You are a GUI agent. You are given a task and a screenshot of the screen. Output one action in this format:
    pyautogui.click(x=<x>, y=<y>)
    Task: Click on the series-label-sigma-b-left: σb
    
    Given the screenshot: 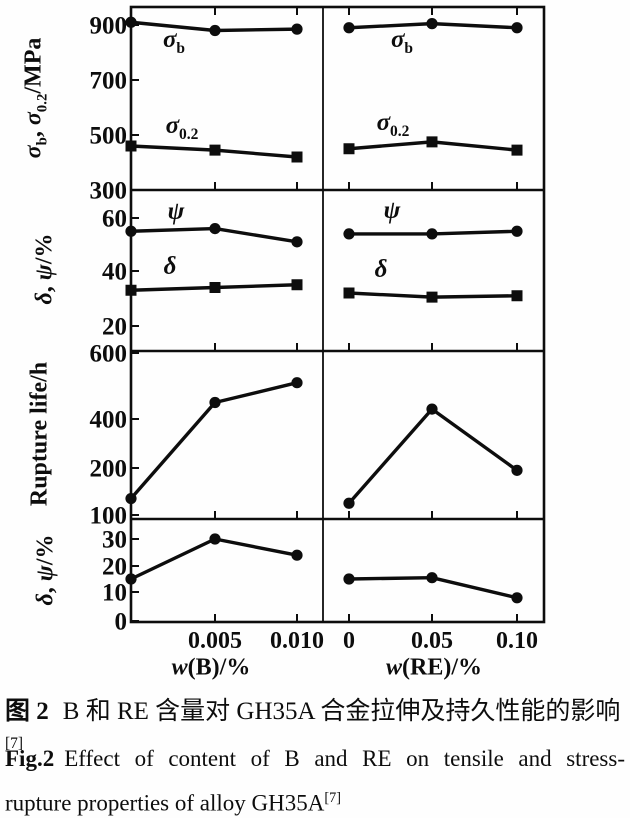 What is the action you would take?
    pyautogui.click(x=174, y=41)
    